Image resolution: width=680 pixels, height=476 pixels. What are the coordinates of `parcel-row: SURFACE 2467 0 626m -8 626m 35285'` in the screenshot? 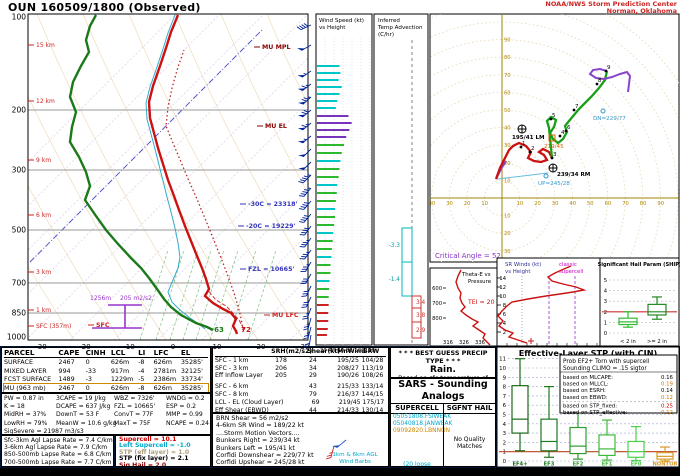 It's located at (106, 362).